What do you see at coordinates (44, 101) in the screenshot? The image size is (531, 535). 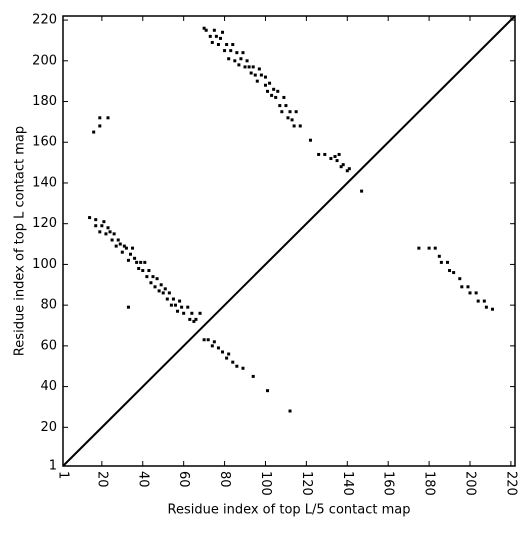 I see `y-tick-label: 180` at bounding box center [44, 101].